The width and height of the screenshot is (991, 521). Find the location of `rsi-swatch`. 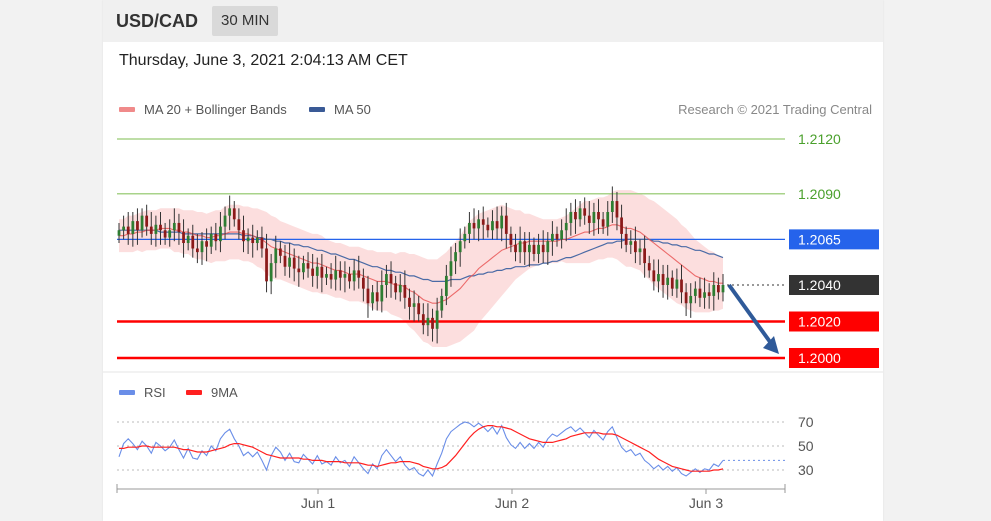

rsi-swatch is located at coordinates (127, 392).